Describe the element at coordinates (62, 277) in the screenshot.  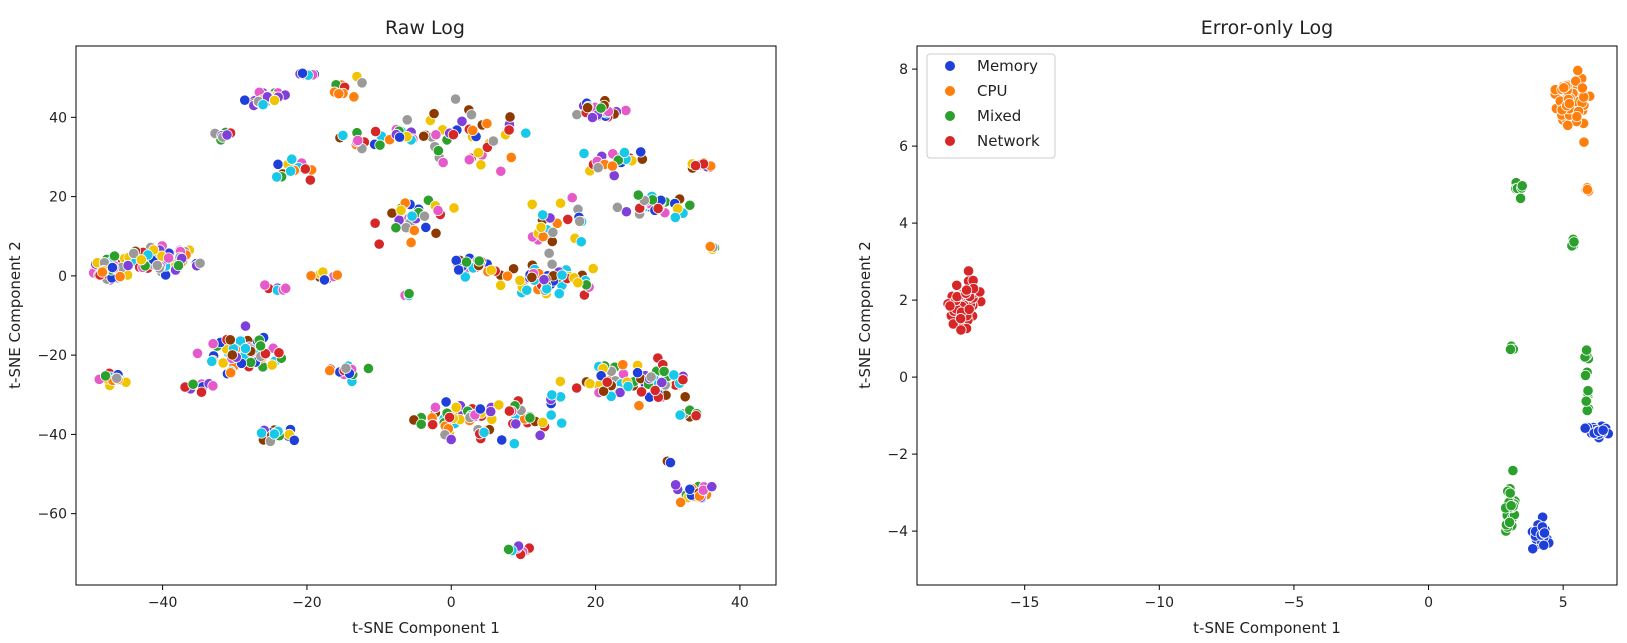
I see `y-tick-label: 0` at that location.